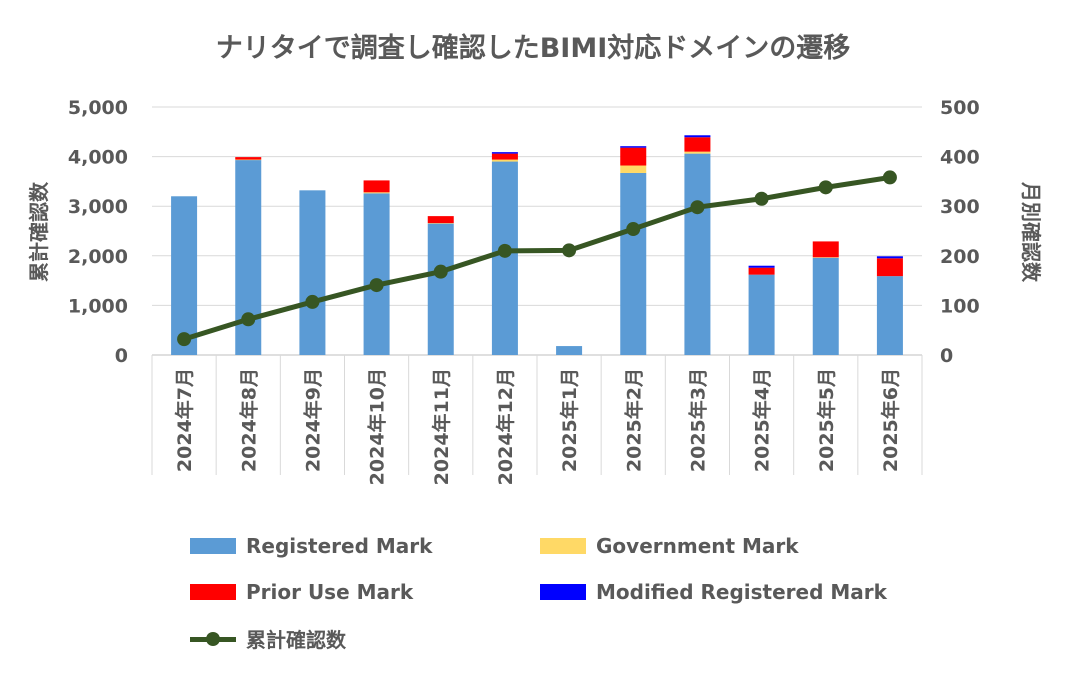  Describe the element at coordinates (741, 592) in the screenshot. I see `legend-label-modified: Modified Registered Mark` at that location.